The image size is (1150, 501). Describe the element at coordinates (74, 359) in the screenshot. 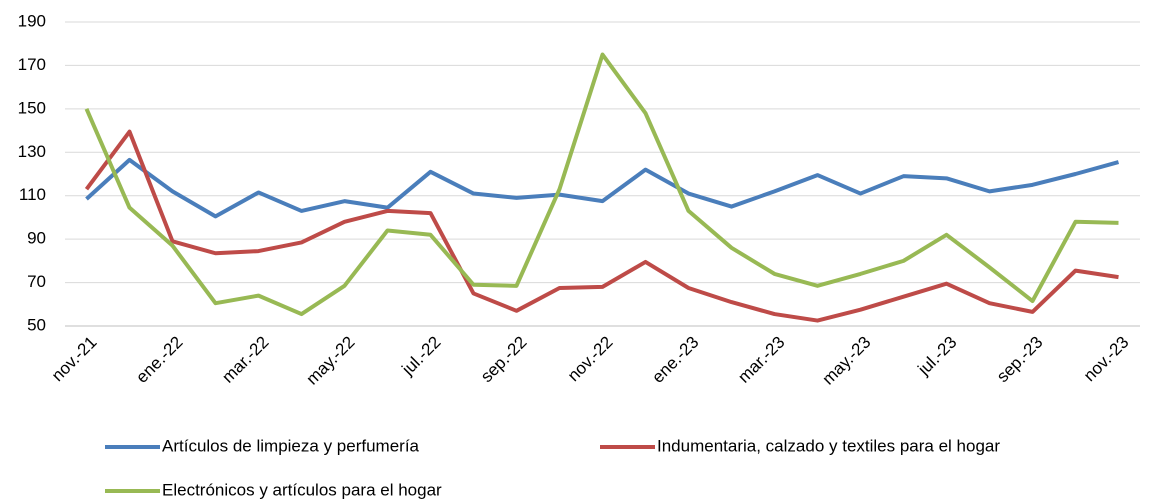

I see `x-tick-label: nov.-21` at that location.